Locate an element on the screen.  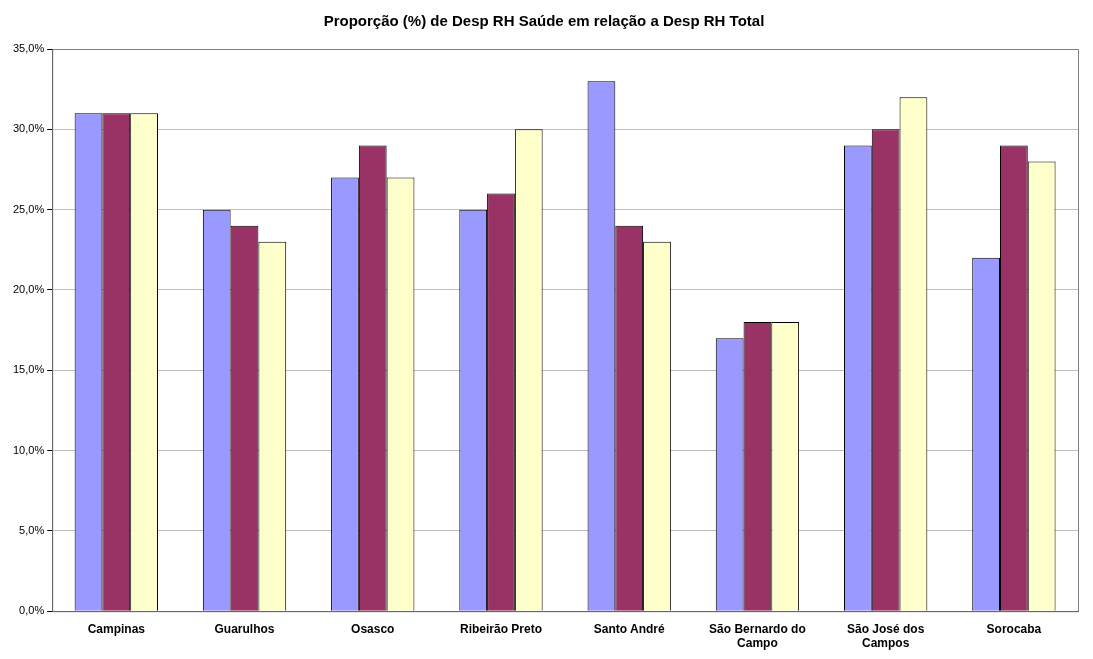
y-tick-label: 0,0% is located at coordinates (32, 610).